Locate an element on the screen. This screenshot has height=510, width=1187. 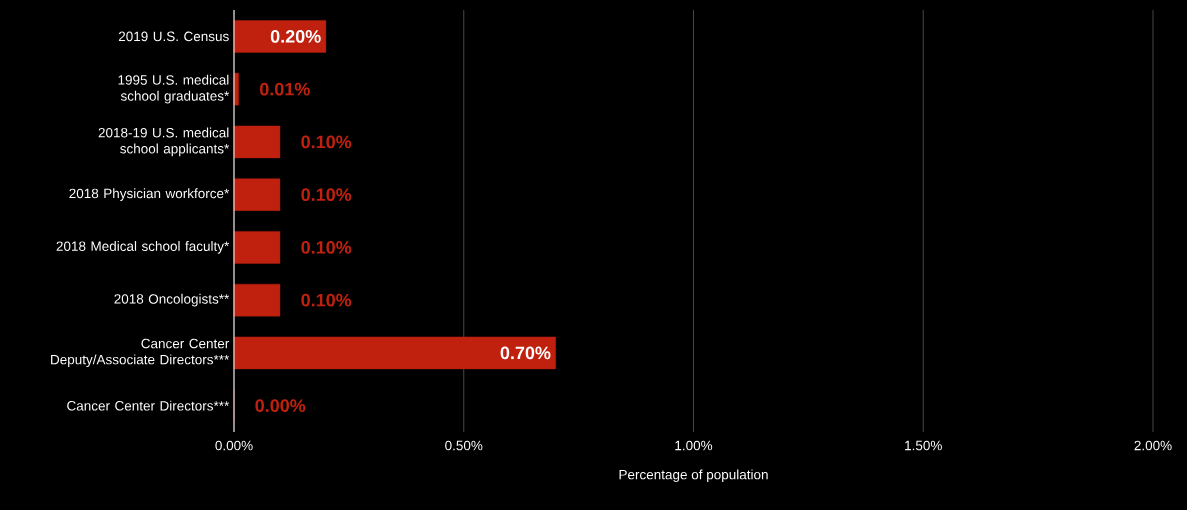
x-tick-label: 0.00% is located at coordinates (234, 445).